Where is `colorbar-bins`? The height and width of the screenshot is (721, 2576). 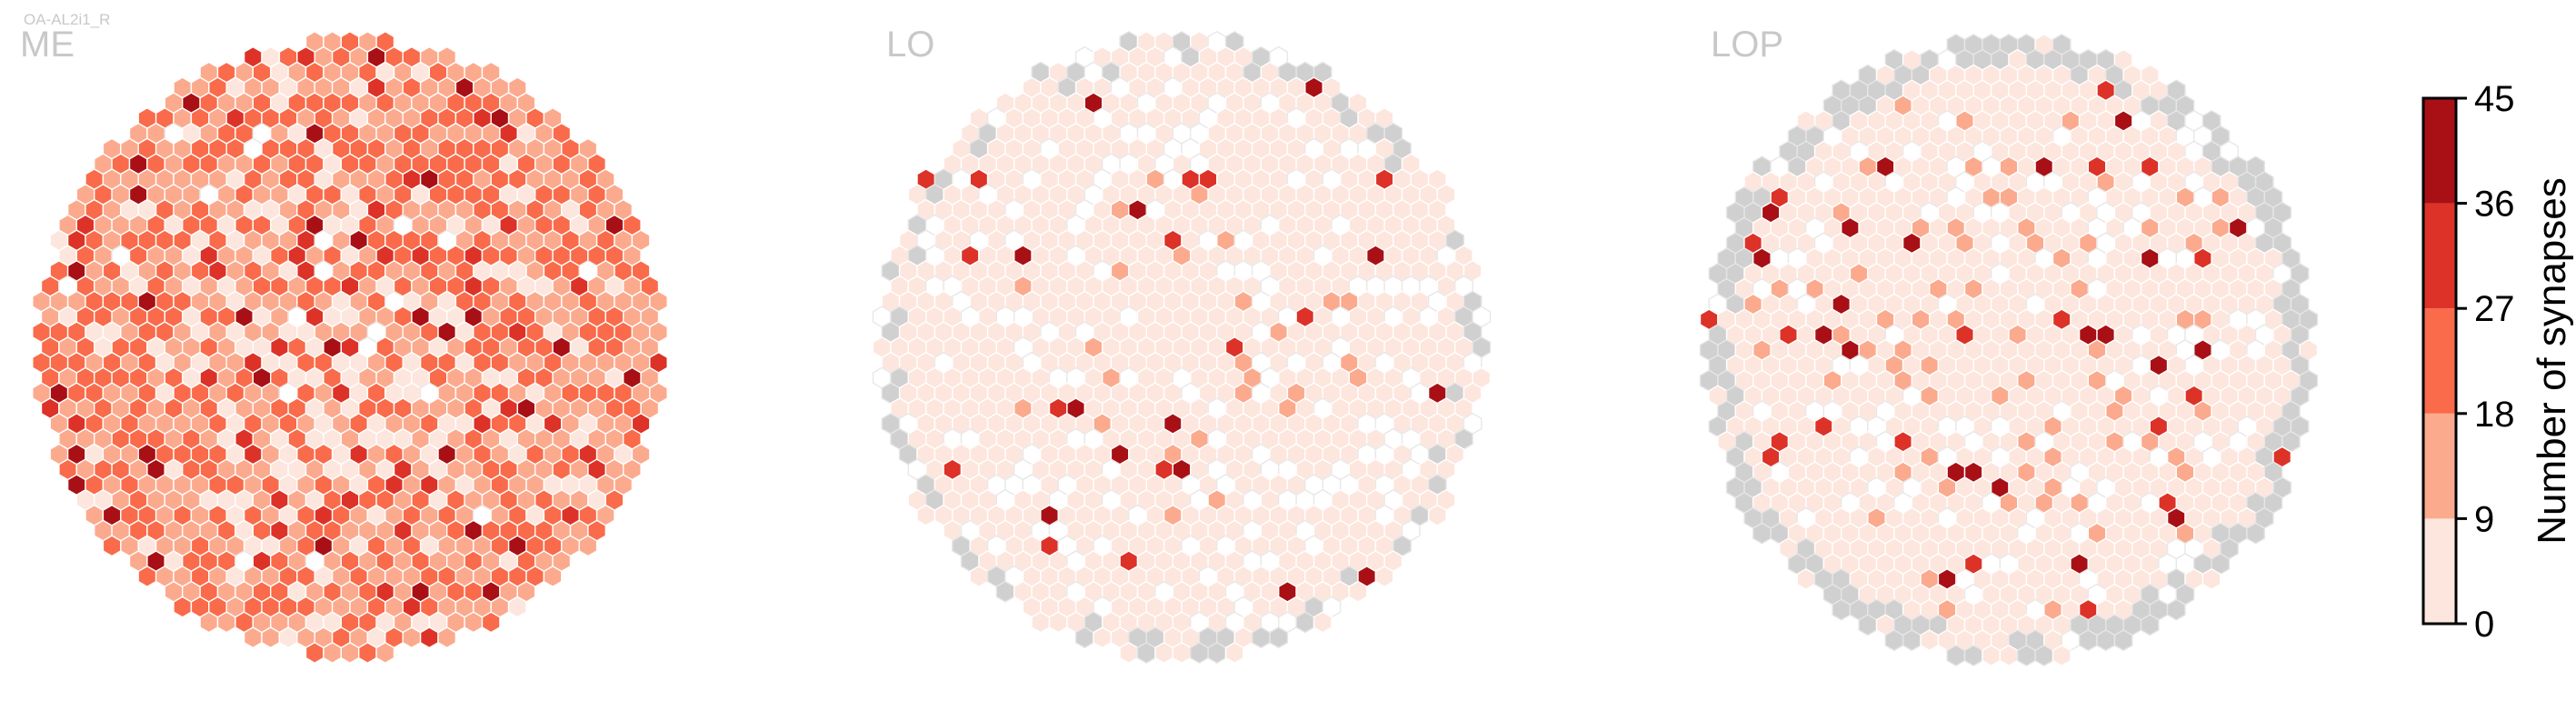 colorbar-bins is located at coordinates (2439, 361).